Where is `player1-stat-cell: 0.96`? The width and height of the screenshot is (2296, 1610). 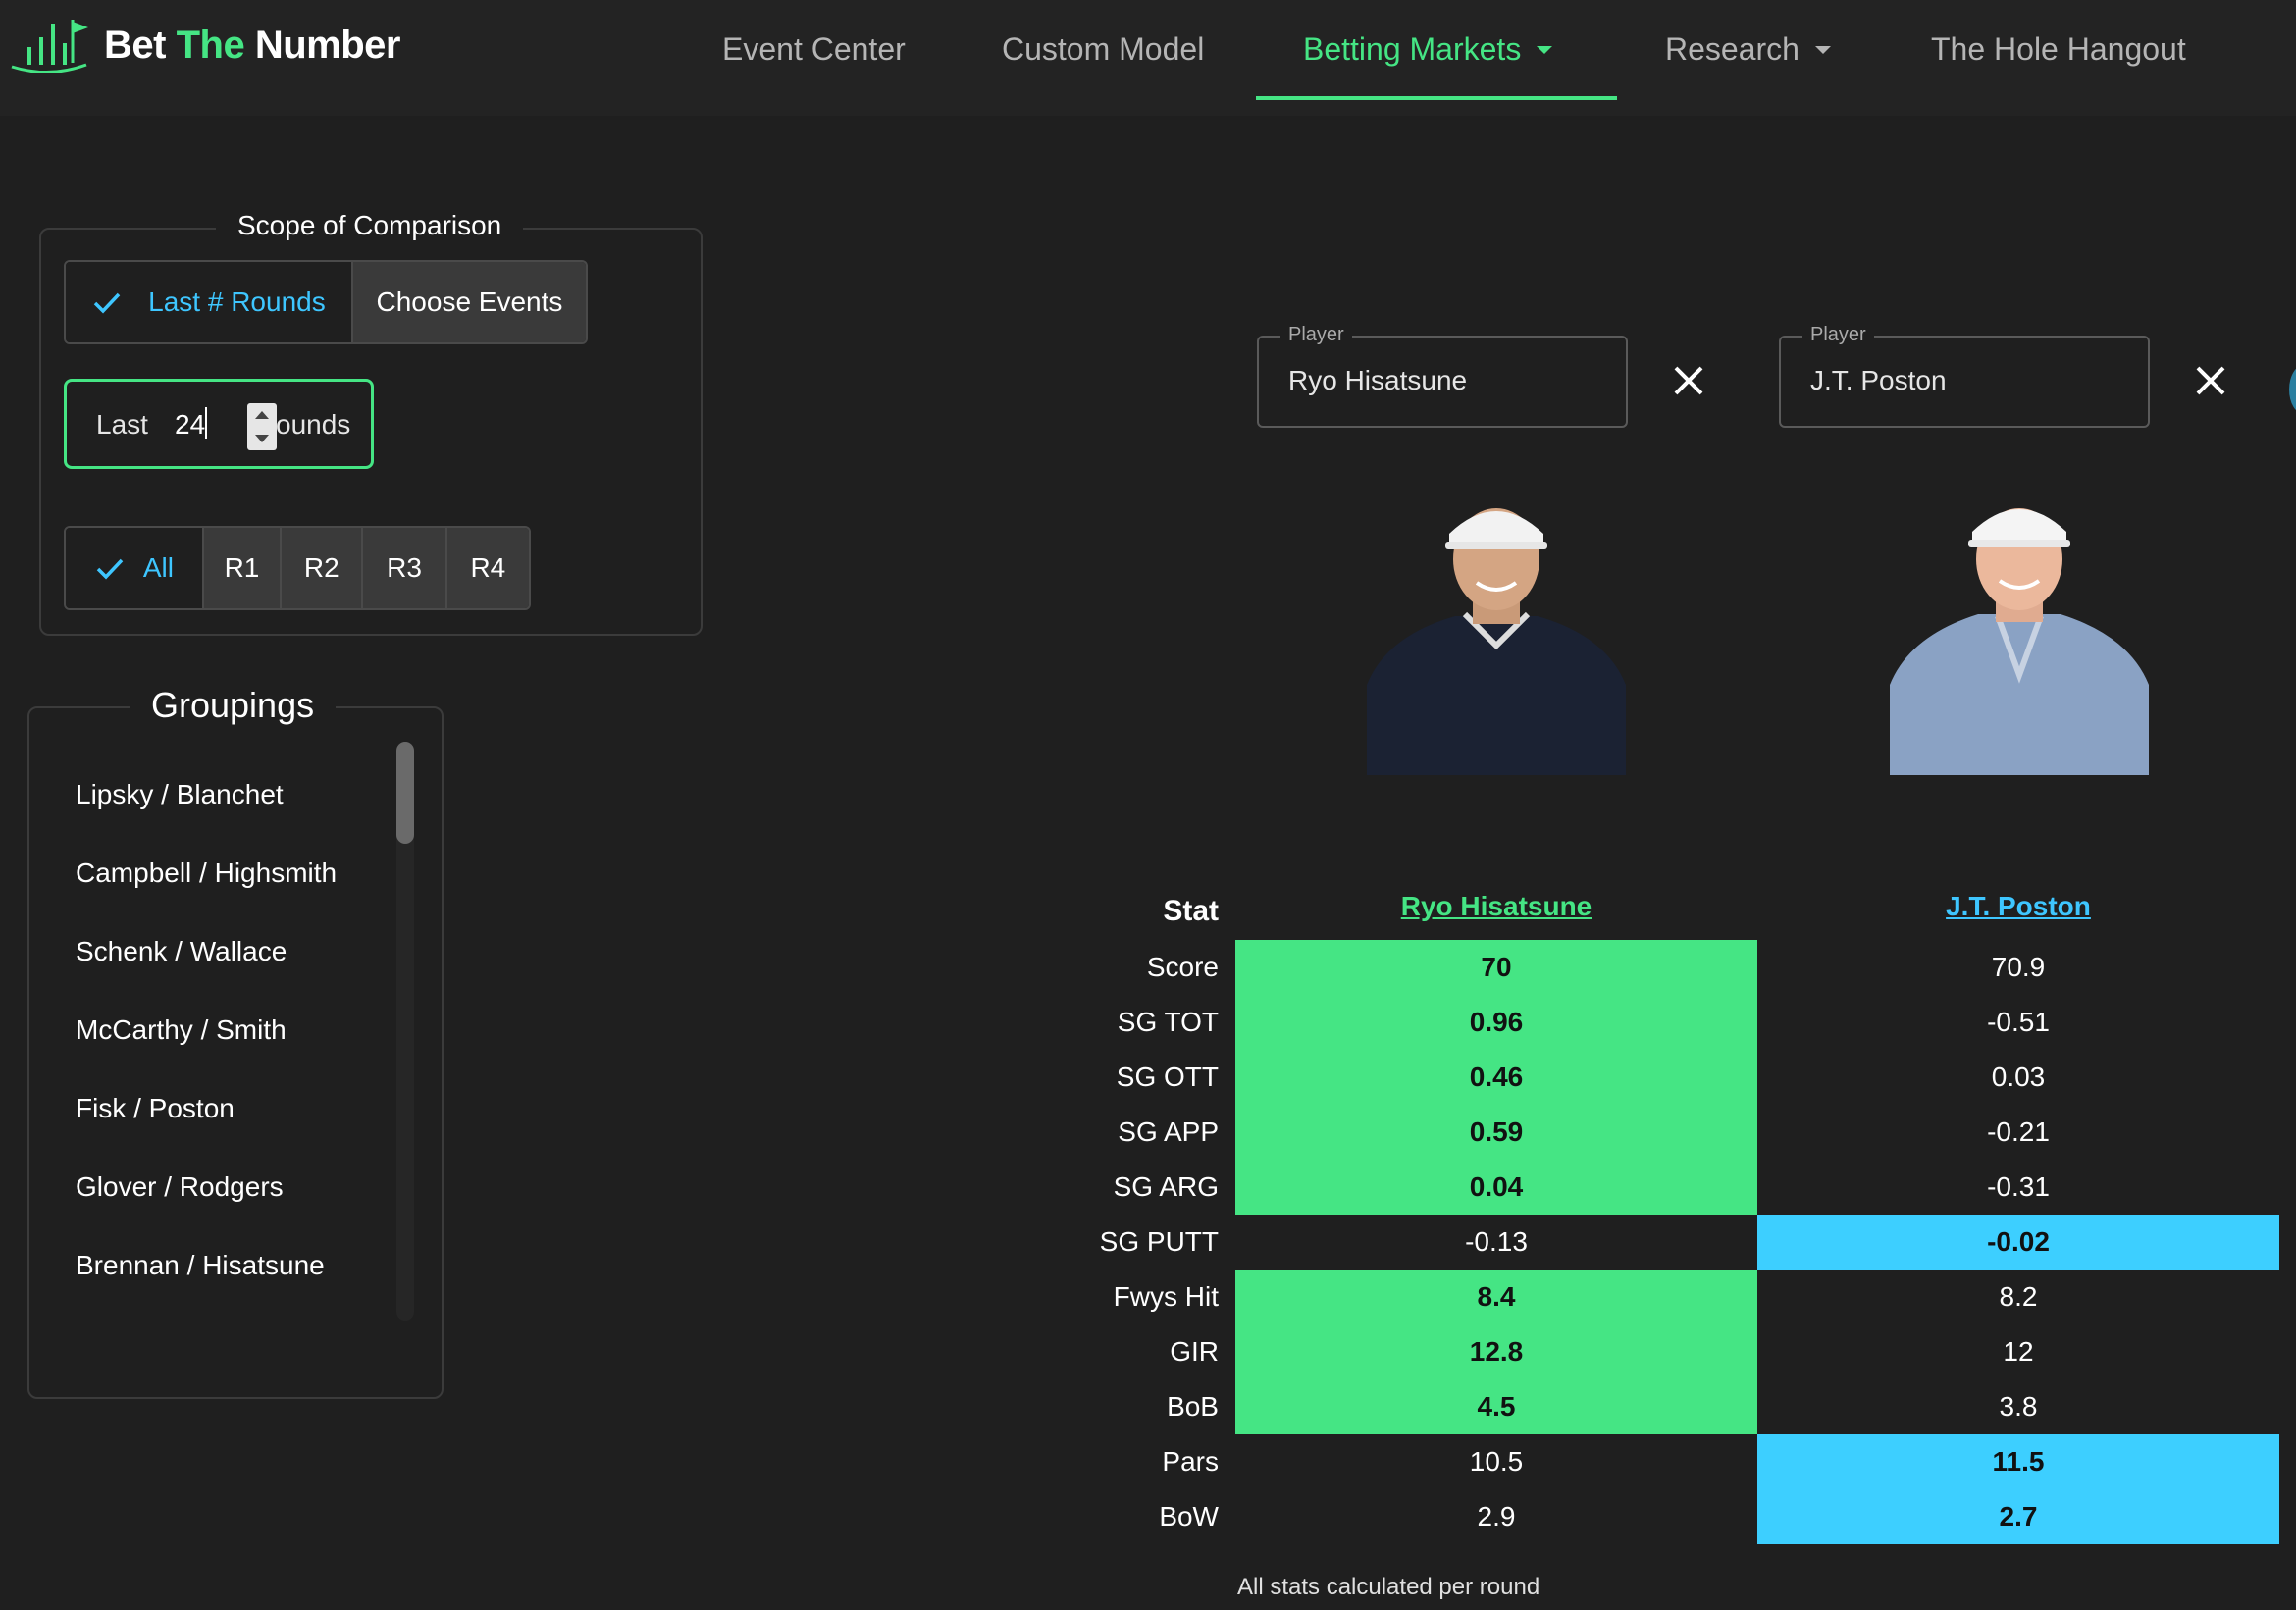
player1-stat-cell: 0.96 is located at coordinates (1496, 1022).